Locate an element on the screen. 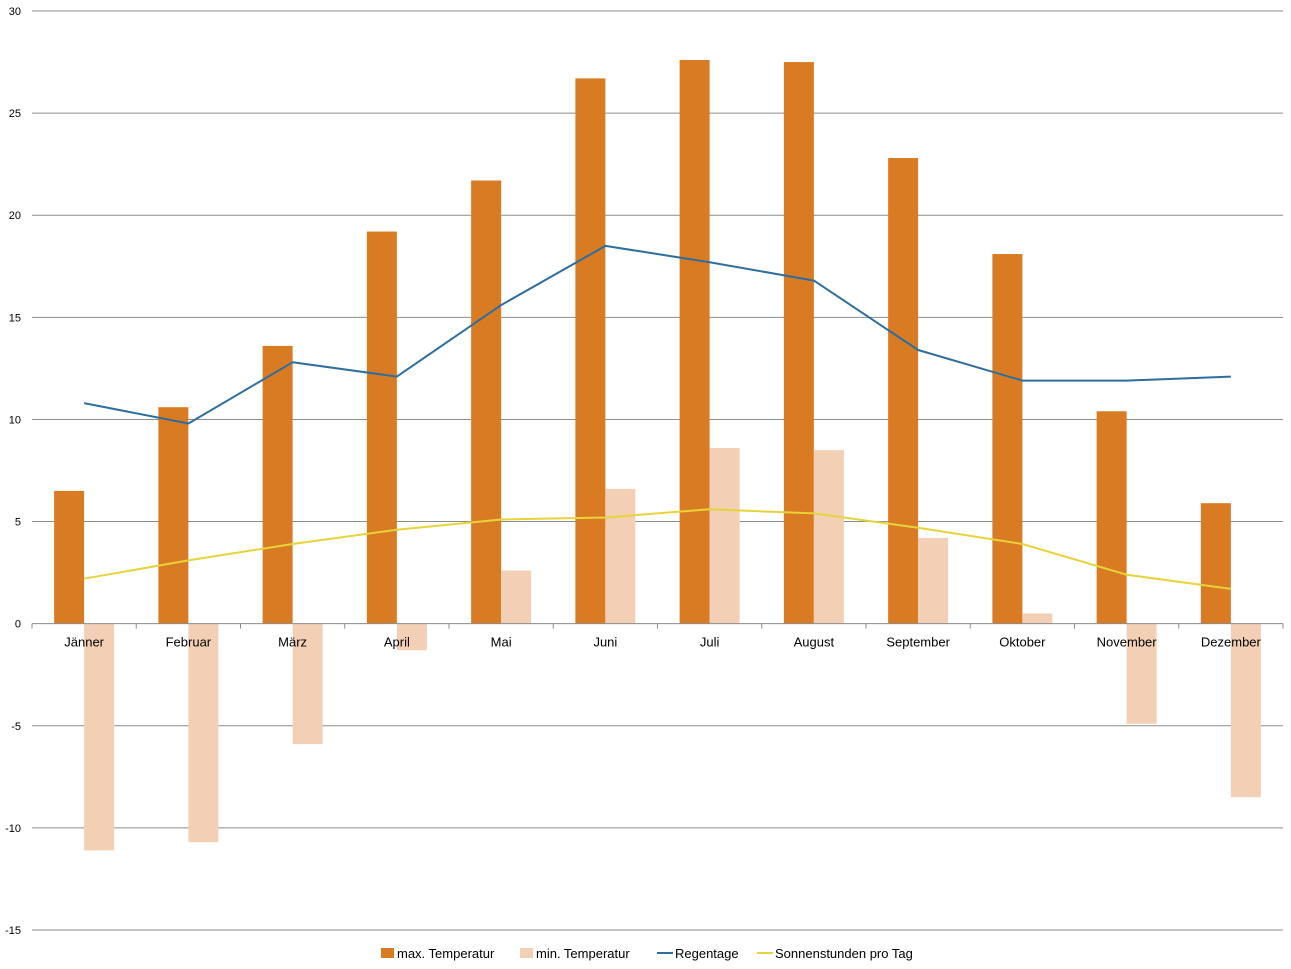 This screenshot has height=969, width=1291. x-axis is located at coordinates (657, 626).